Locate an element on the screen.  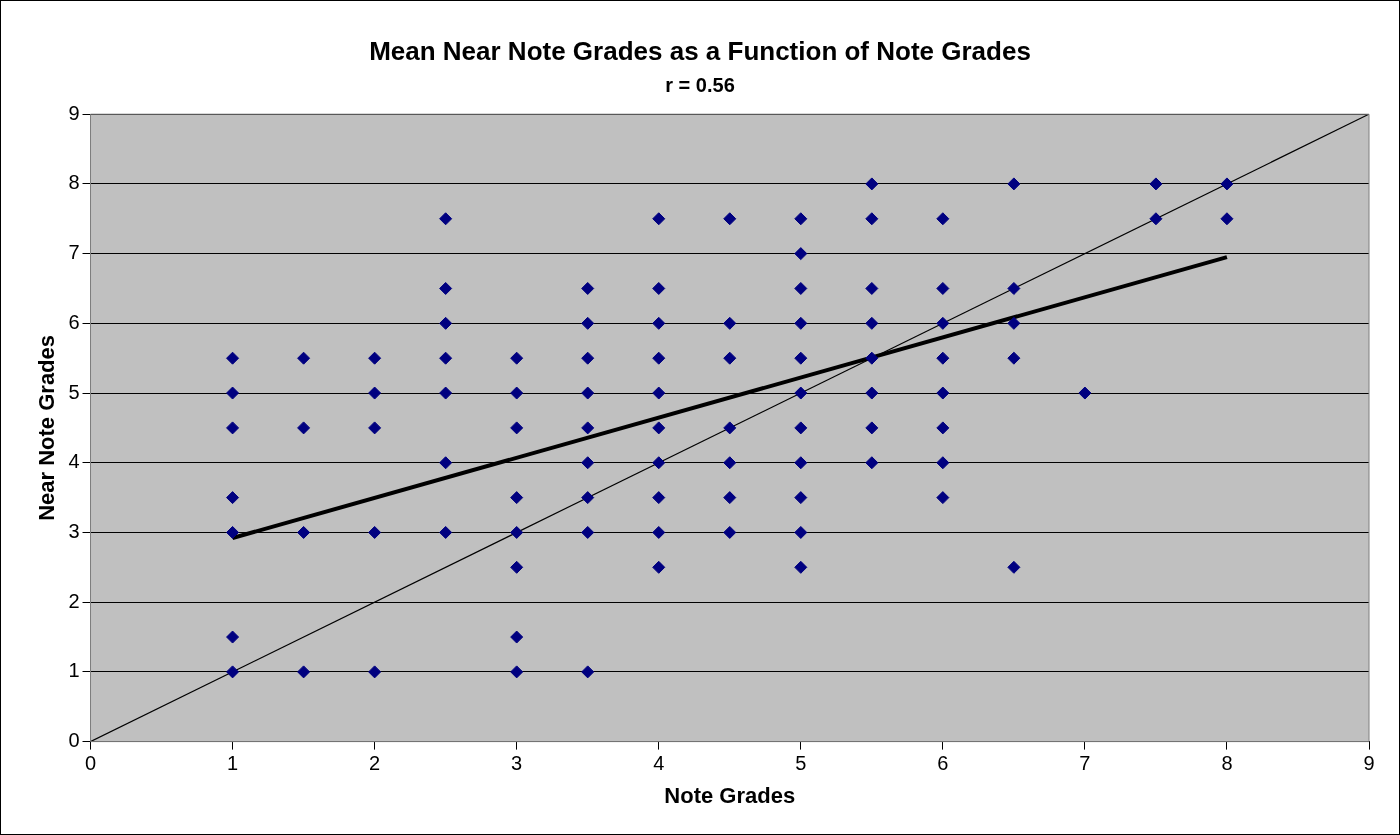
y-tick-label: 8 is located at coordinates (74, 182).